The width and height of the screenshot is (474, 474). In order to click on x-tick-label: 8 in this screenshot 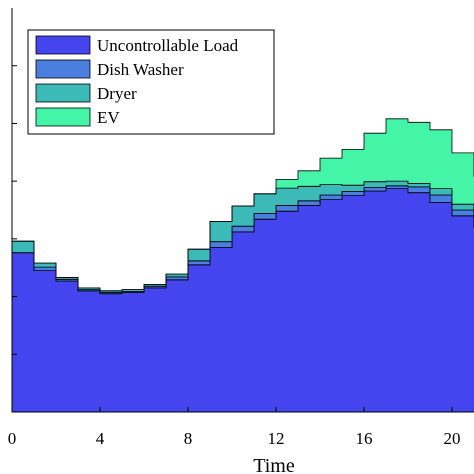, I will do `click(188, 438)`.